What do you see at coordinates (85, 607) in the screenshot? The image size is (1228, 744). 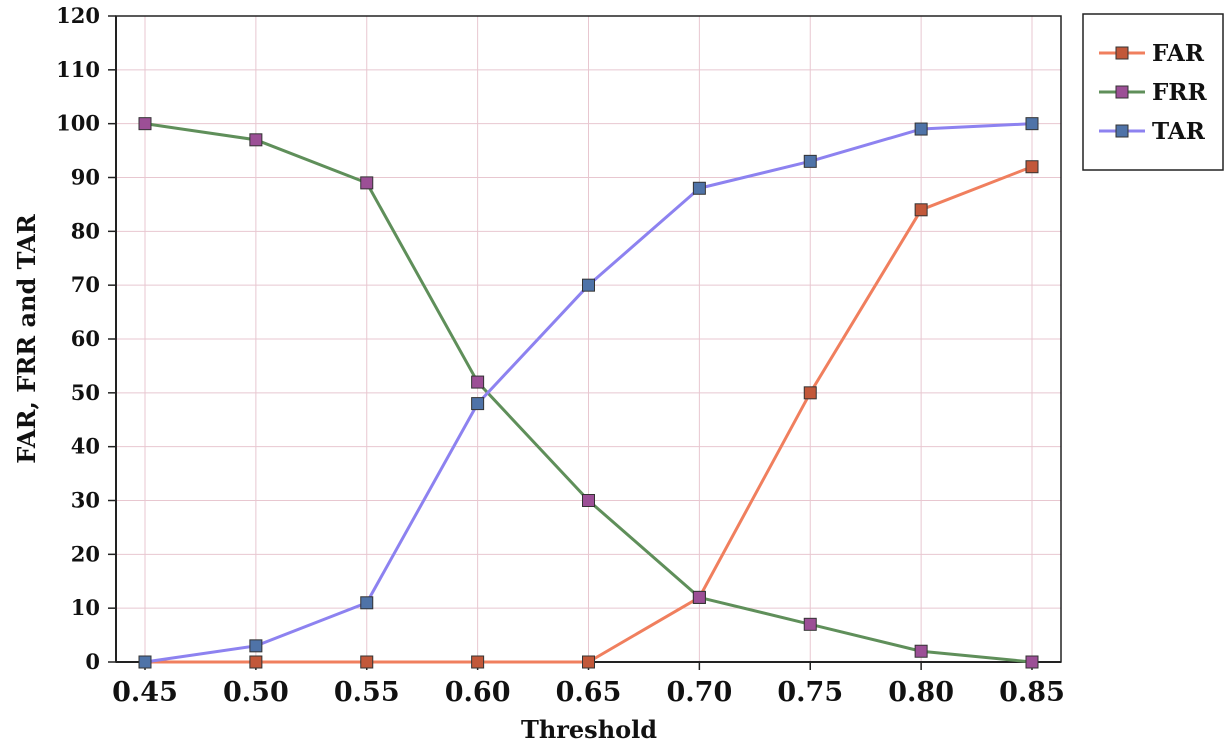 I see `y-tick-label: 10` at bounding box center [85, 607].